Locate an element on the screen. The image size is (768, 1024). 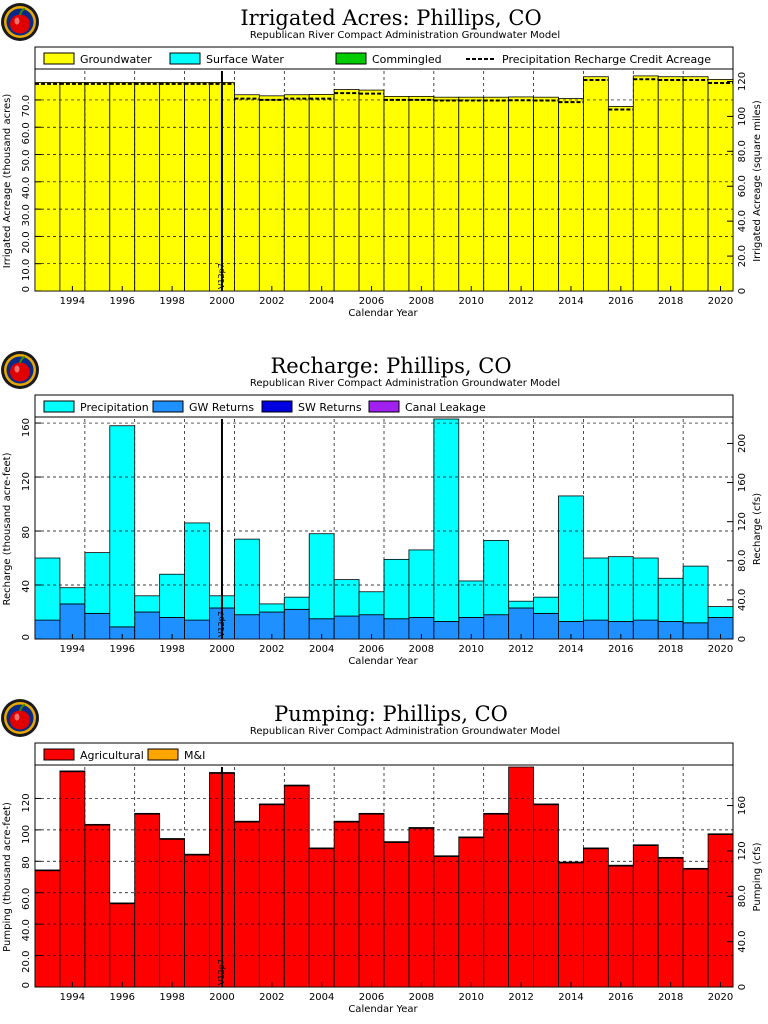
x-tick-label: 1998 is located at coordinates (171, 301).